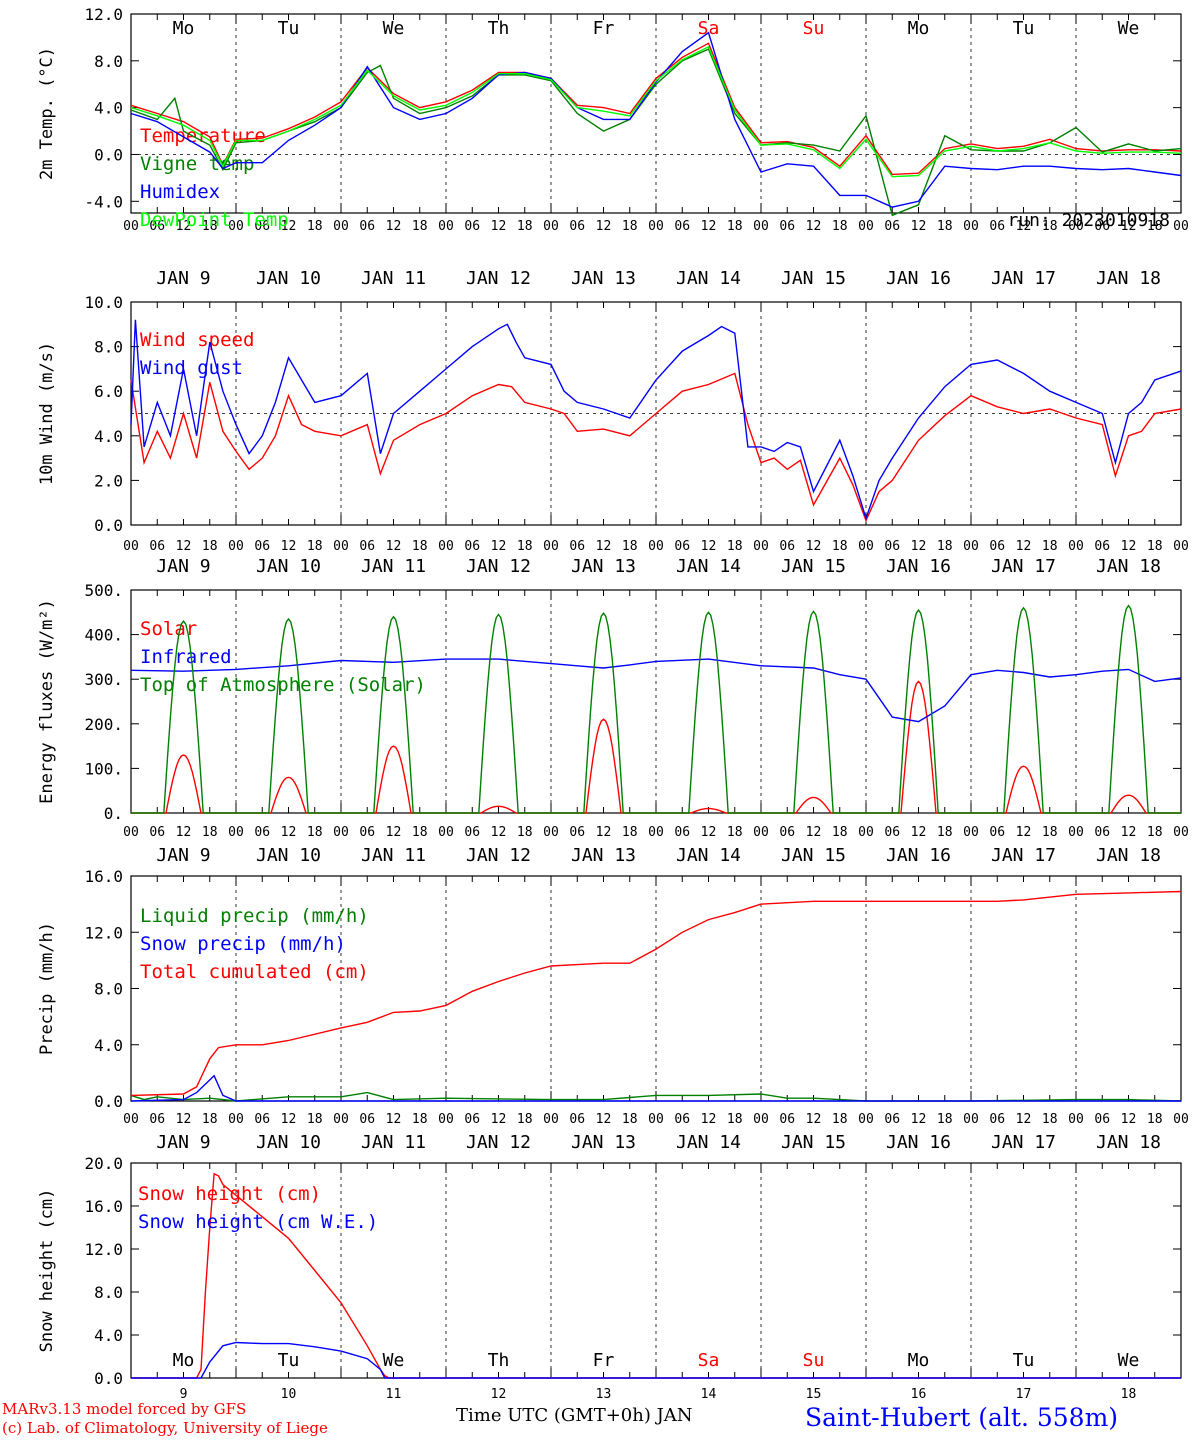 The height and width of the screenshot is (1440, 1194). Describe the element at coordinates (103, 768) in the screenshot. I see `y-tick-label: 100.` at that location.